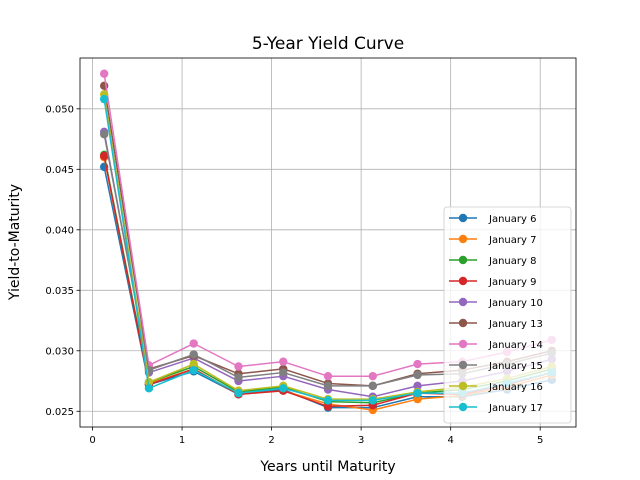 The image size is (640, 480). Describe the element at coordinates (59, 351) in the screenshot. I see `y-tick-label: 0.030` at that location.